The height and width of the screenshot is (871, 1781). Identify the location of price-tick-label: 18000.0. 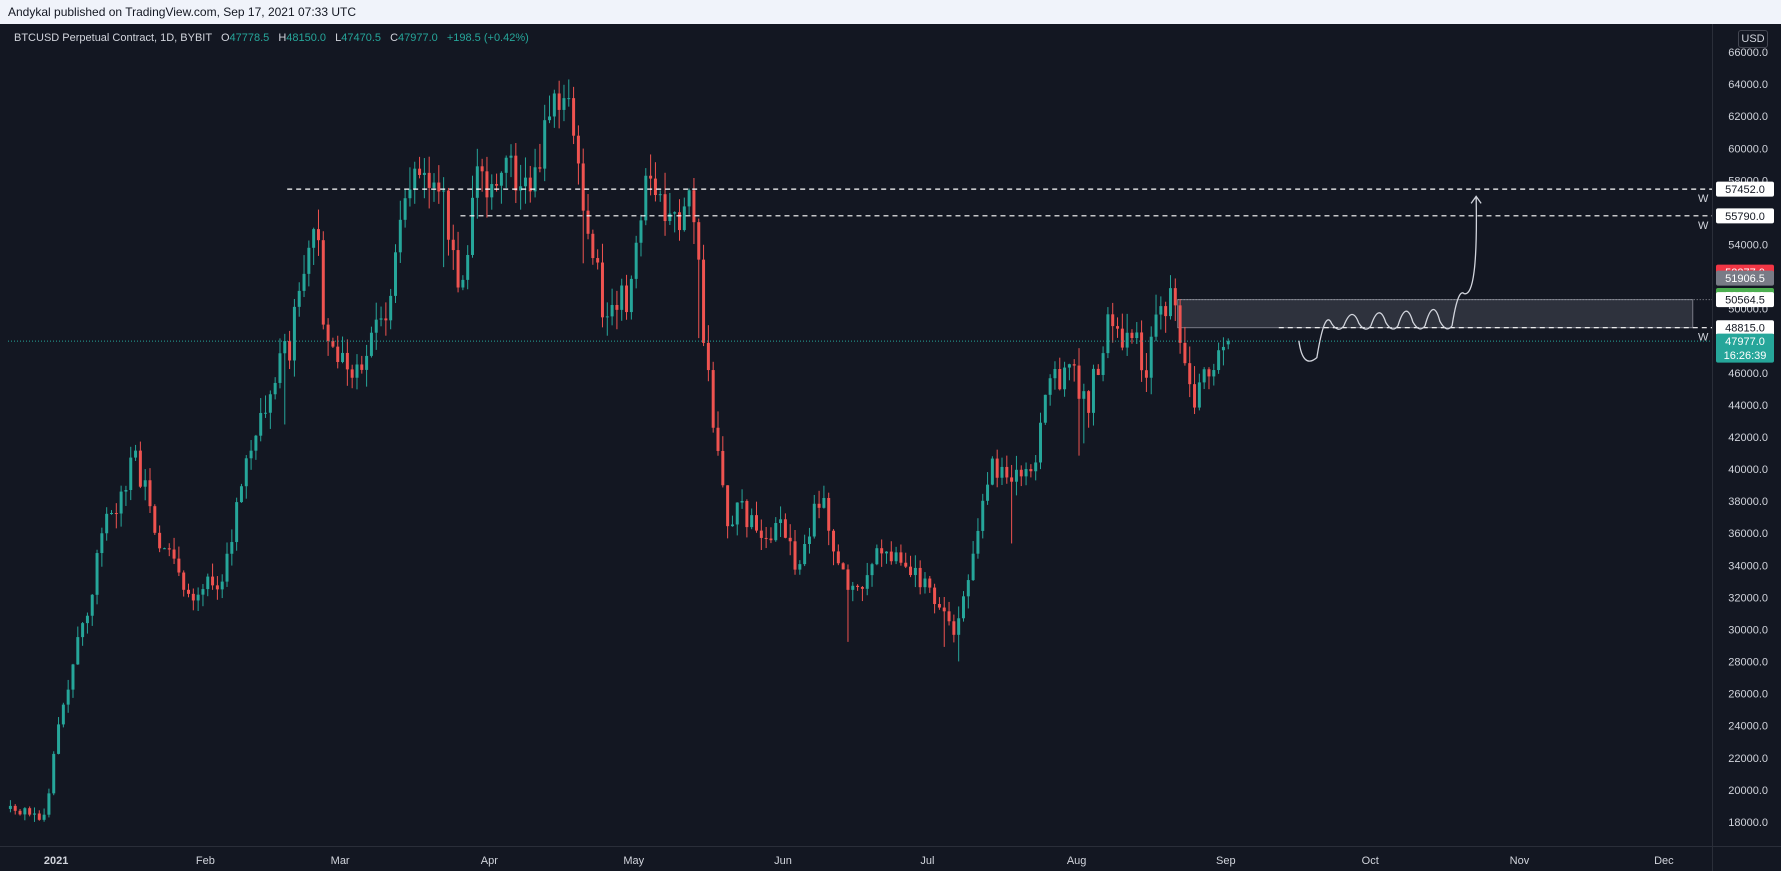
(1748, 823).